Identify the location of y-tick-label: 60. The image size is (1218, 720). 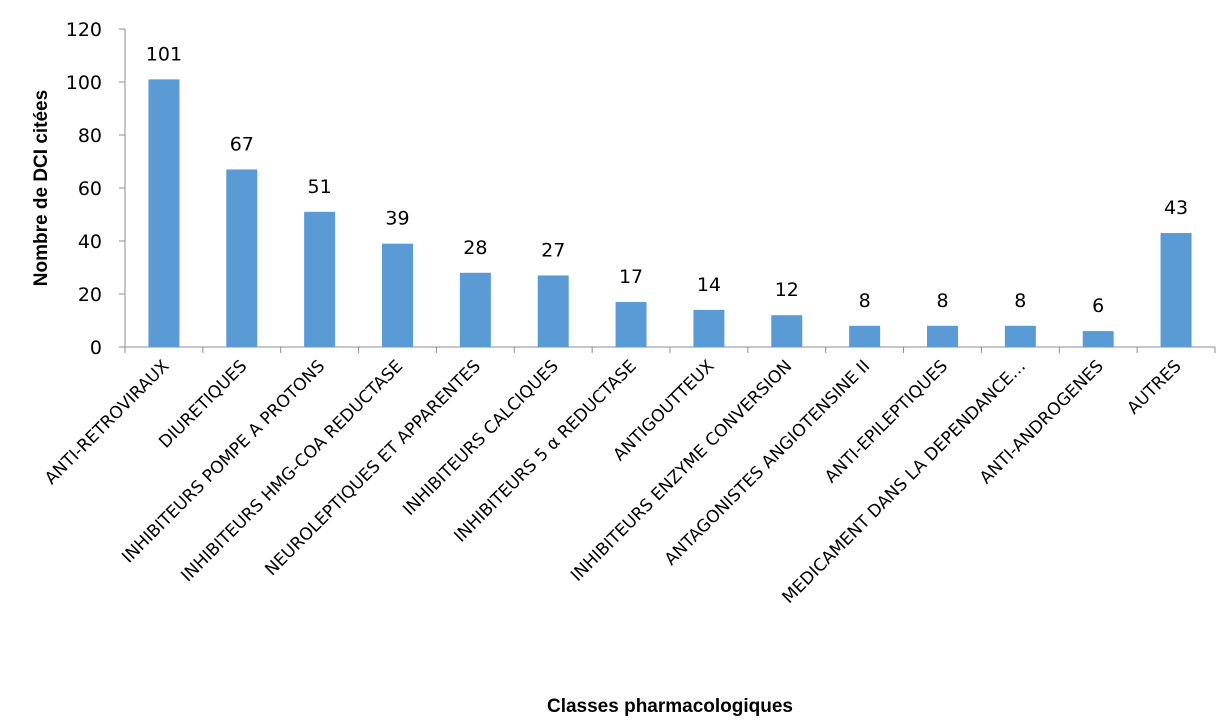
(90, 189).